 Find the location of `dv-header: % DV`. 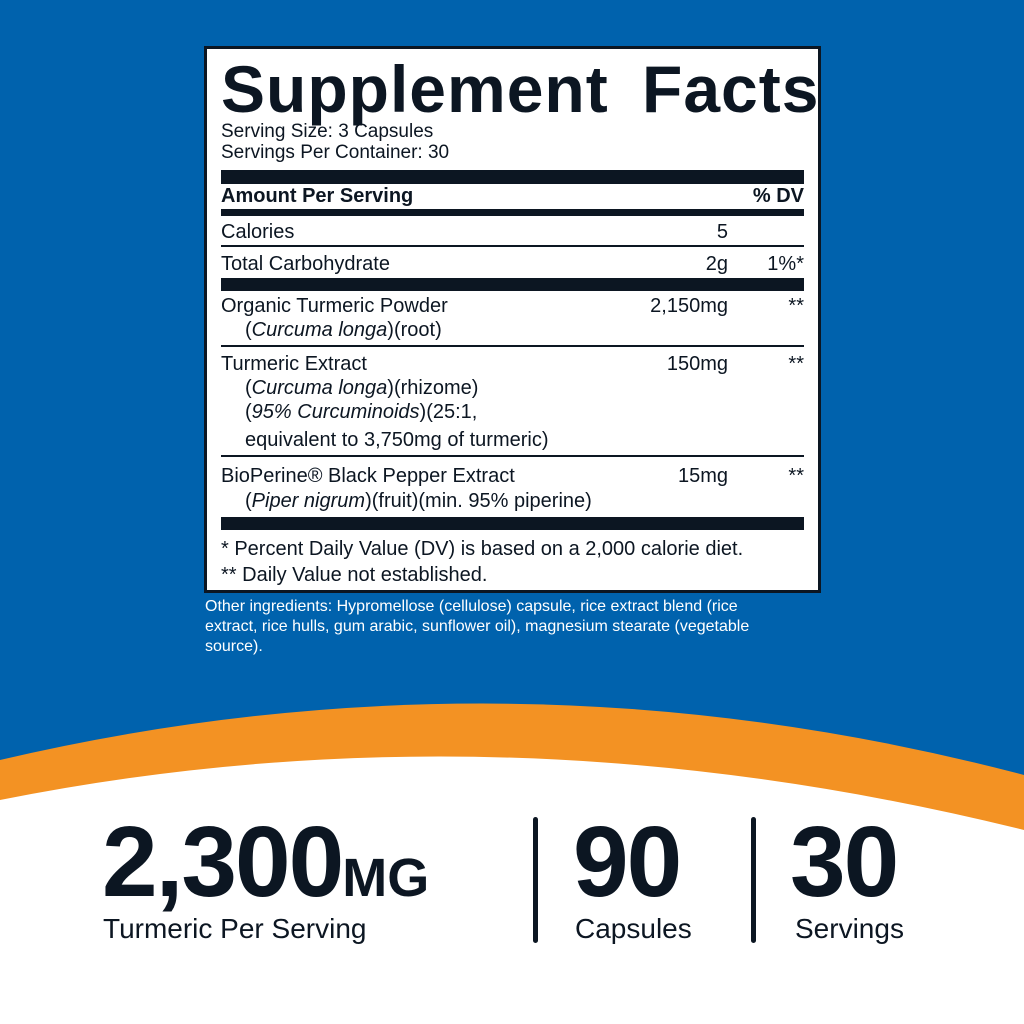

dv-header: % DV is located at coordinates (778, 196).